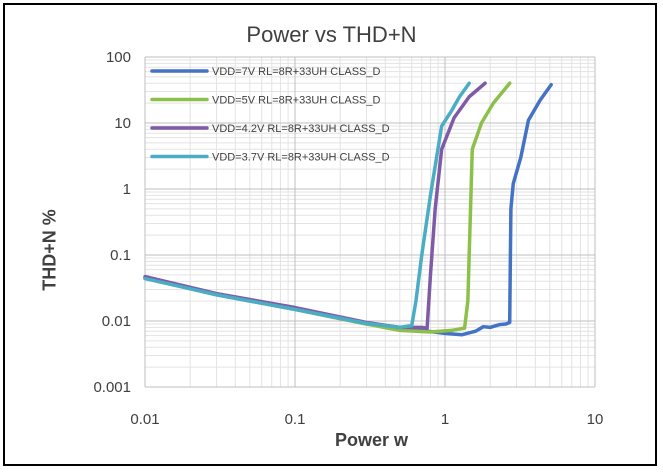 The height and width of the screenshot is (472, 663). What do you see at coordinates (301, 129) in the screenshot?
I see `legend-label-3: VDD=4.2V RL=8R+33UH CLASS_D` at bounding box center [301, 129].